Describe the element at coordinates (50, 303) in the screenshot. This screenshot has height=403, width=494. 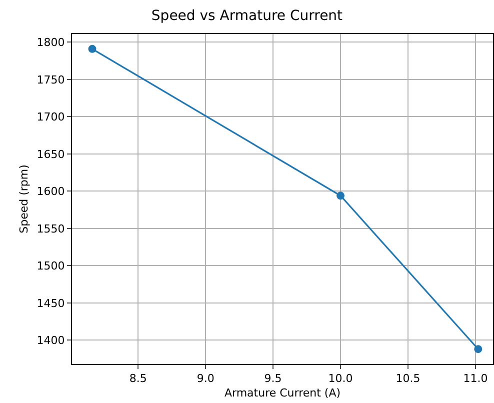
I see `y-tick-label: 1450` at that location.